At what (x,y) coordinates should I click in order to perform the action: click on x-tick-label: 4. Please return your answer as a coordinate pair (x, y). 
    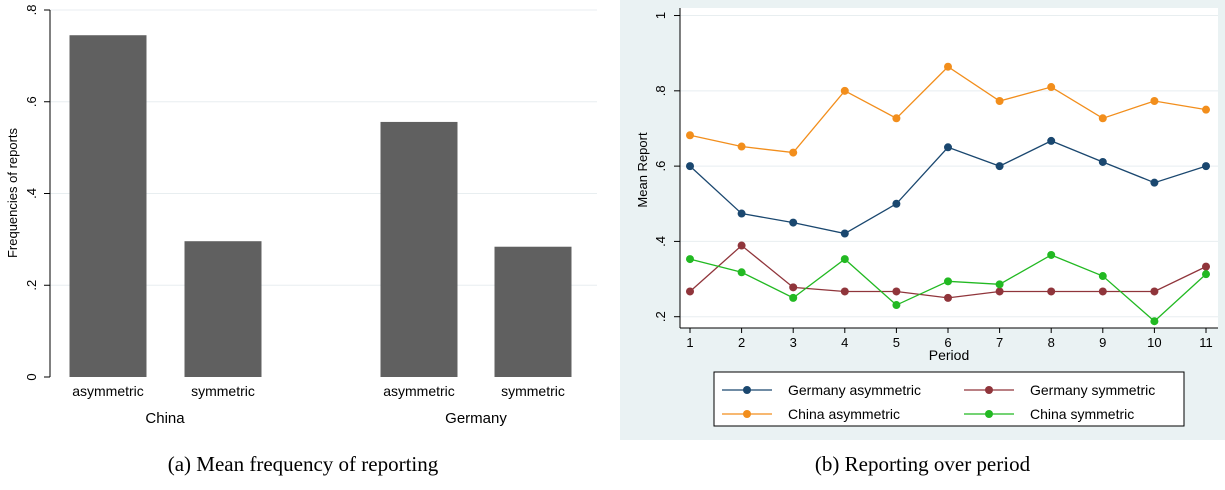
    Looking at the image, I should click on (844, 342).